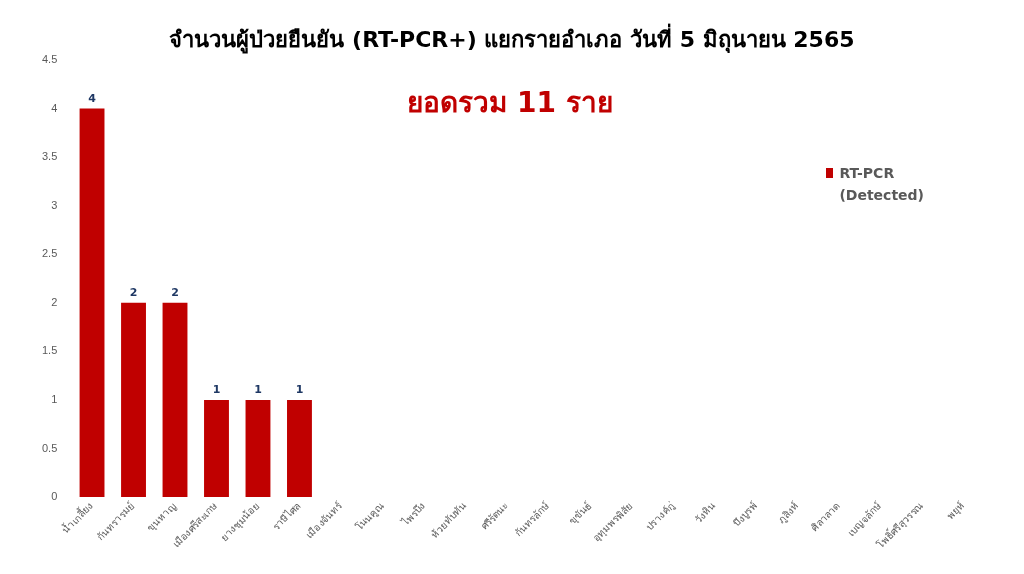  I want to click on y-tick-label: 0.5, so click(49, 447).